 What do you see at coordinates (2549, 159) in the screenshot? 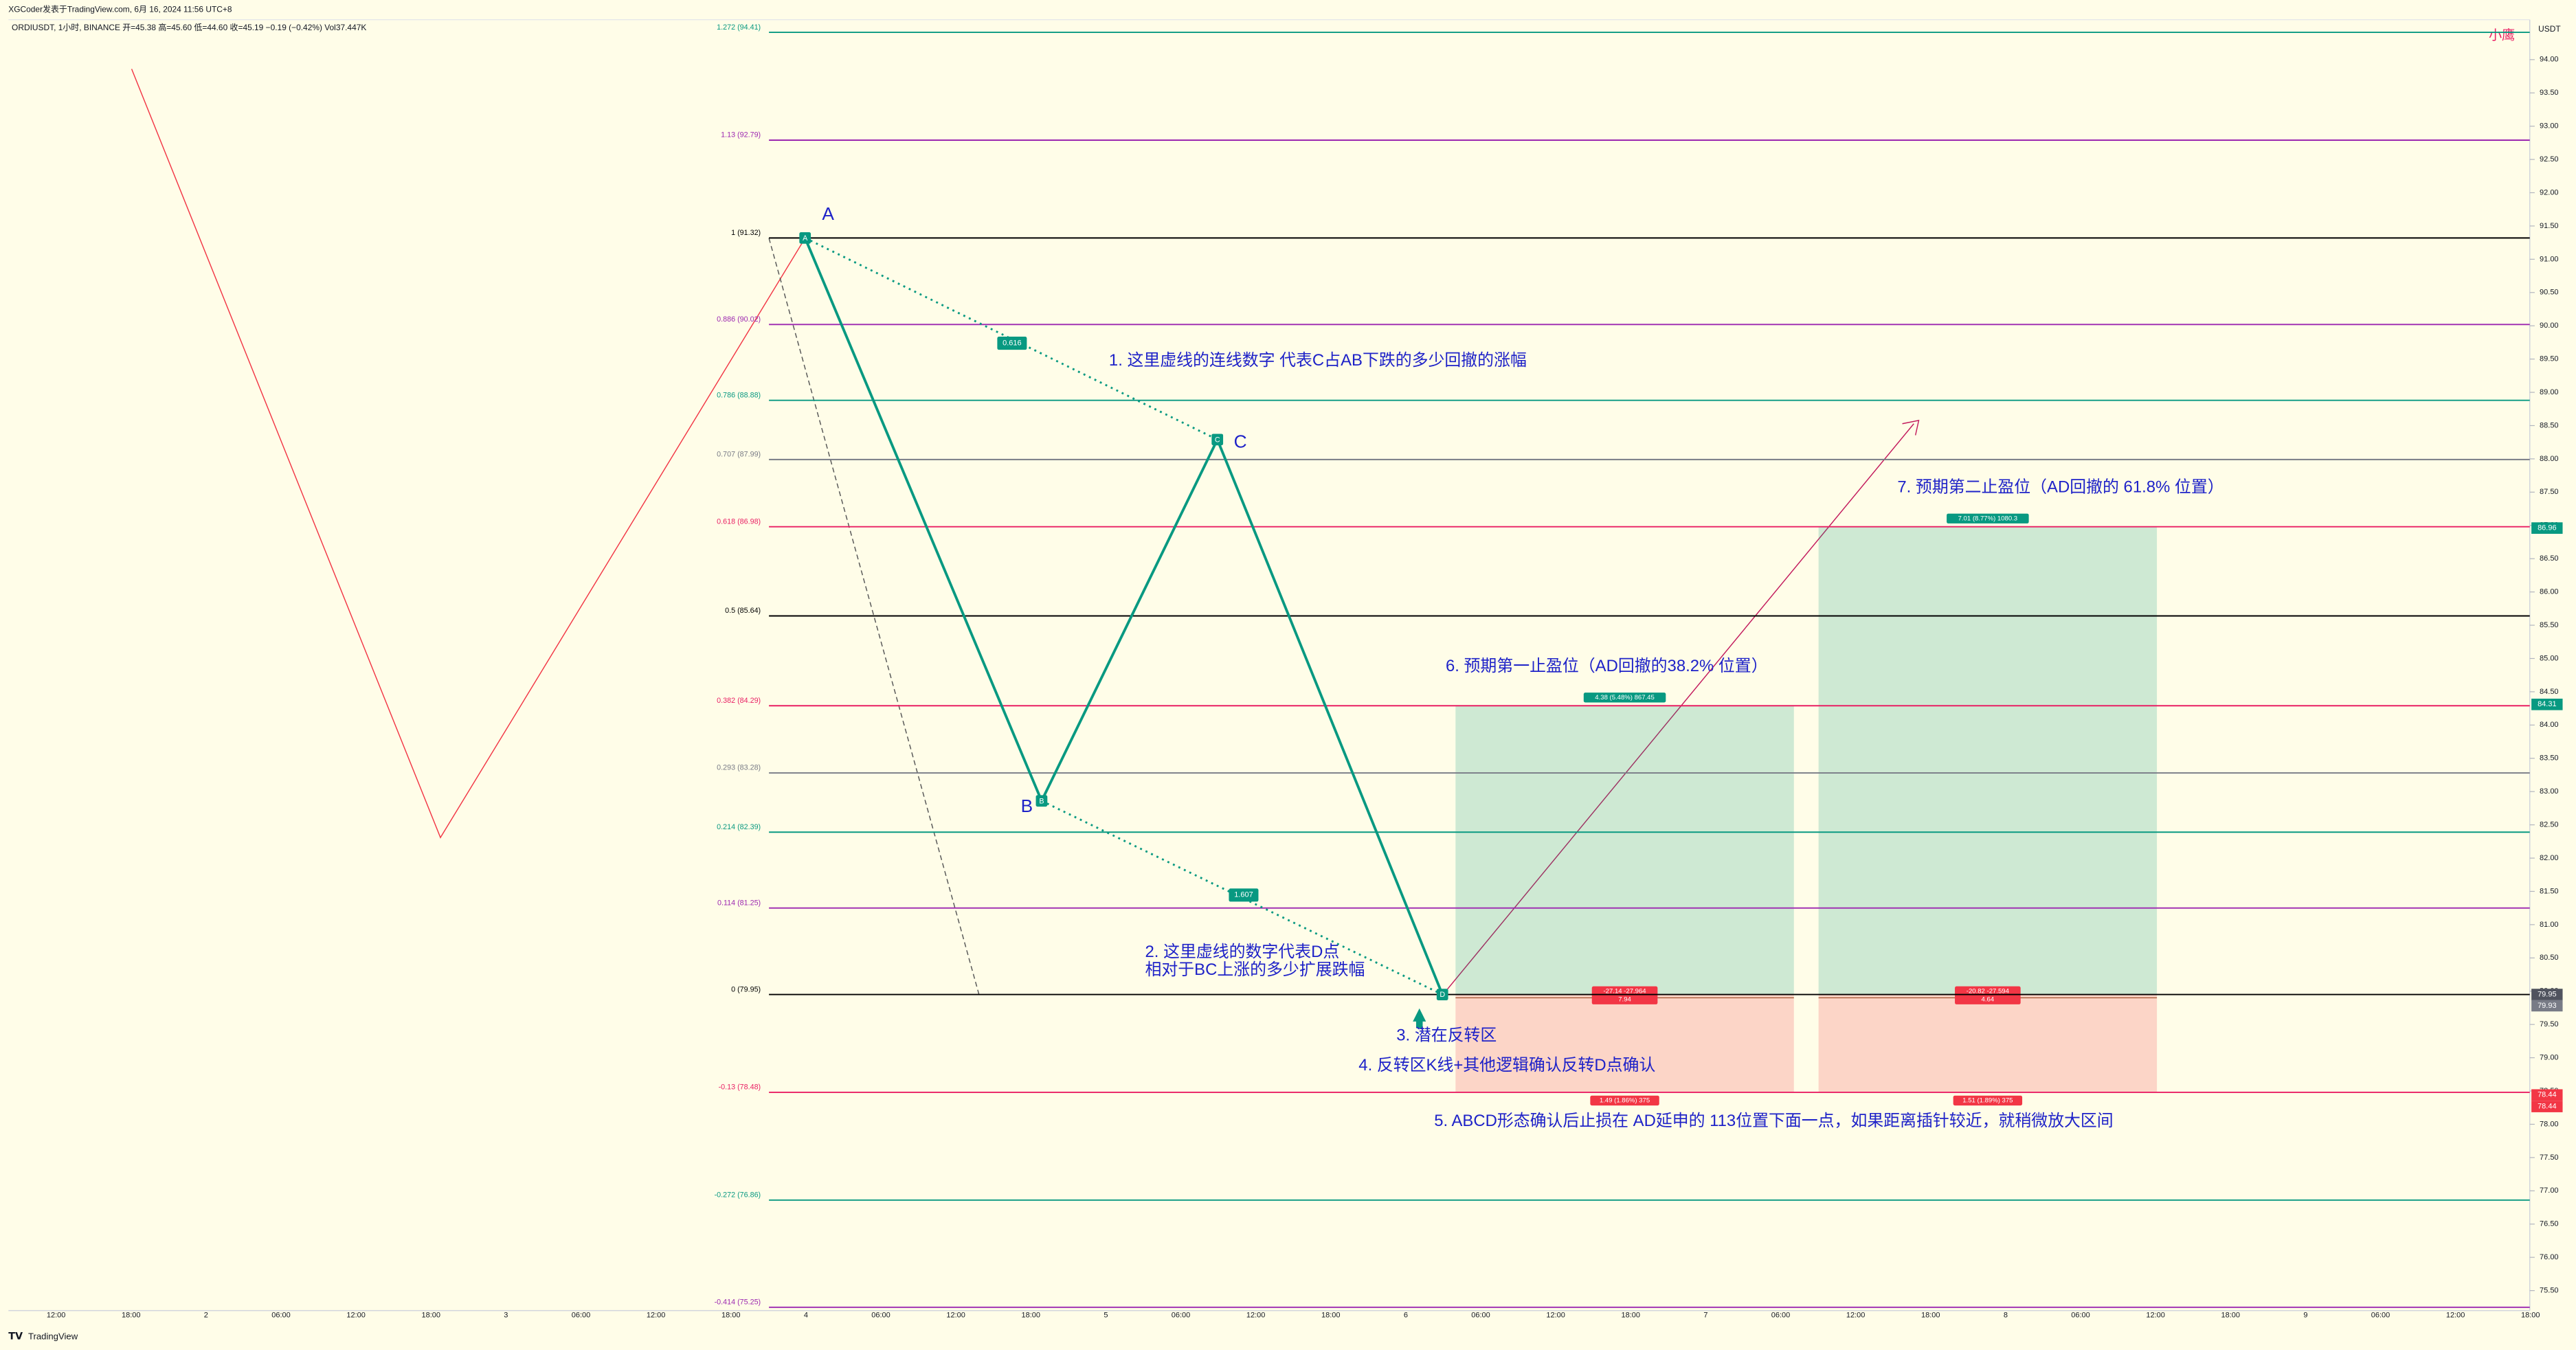
I see `price-tick-label: 92.50` at bounding box center [2549, 159].